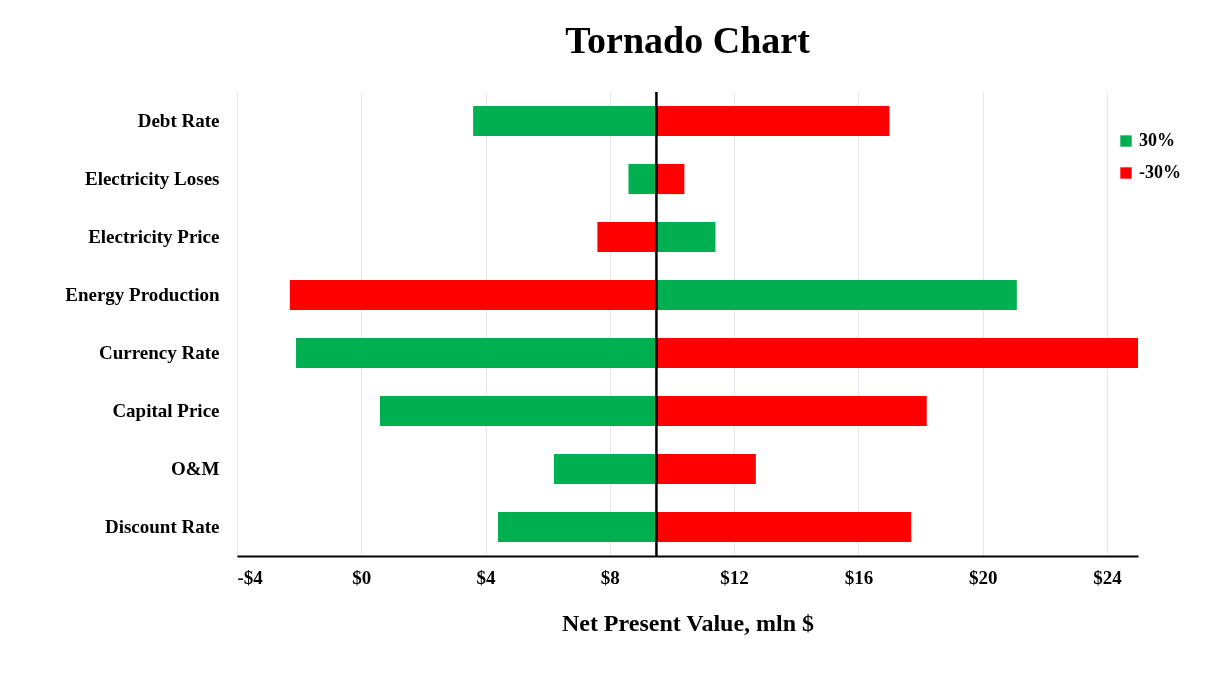  What do you see at coordinates (362, 577) in the screenshot?
I see `x-tick-label: $0` at bounding box center [362, 577].